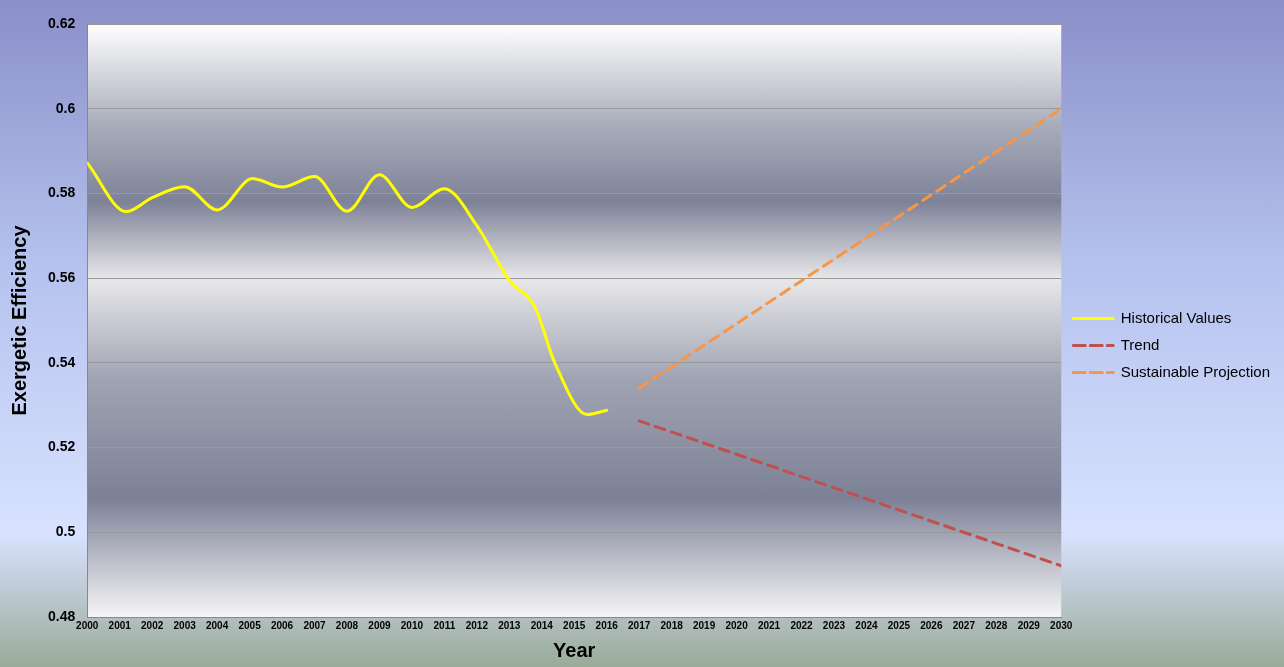  Describe the element at coordinates (737, 625) in the screenshot. I see `x-tick-label: 2020` at that location.